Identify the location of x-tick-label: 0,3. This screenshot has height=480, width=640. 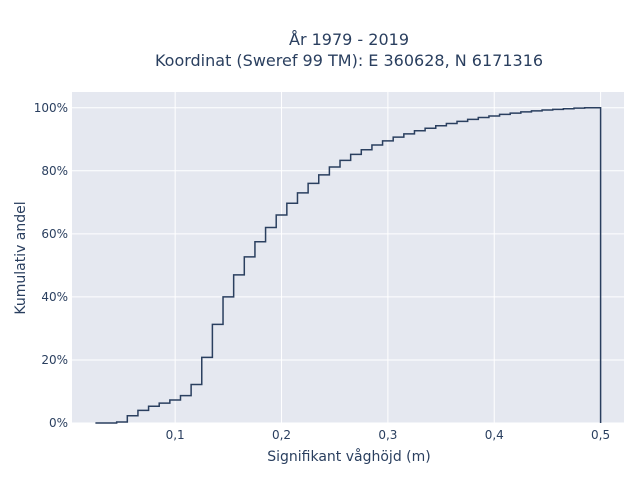
(387, 435).